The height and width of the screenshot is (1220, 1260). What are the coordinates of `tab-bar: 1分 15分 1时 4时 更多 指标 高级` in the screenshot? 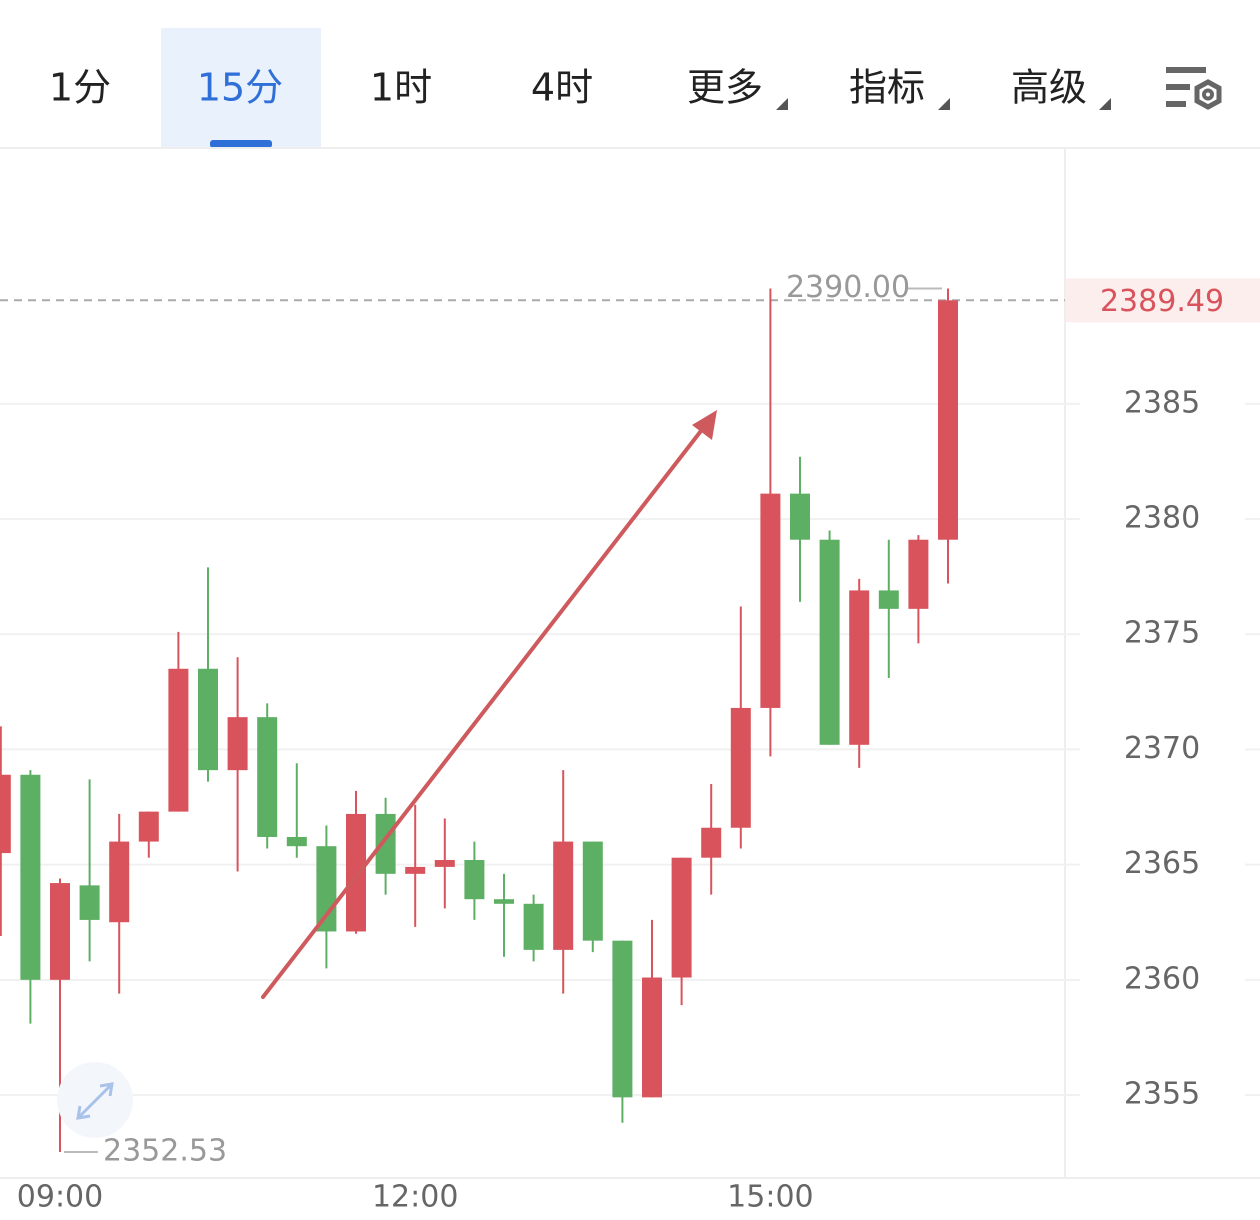 It's located at (630, 88).